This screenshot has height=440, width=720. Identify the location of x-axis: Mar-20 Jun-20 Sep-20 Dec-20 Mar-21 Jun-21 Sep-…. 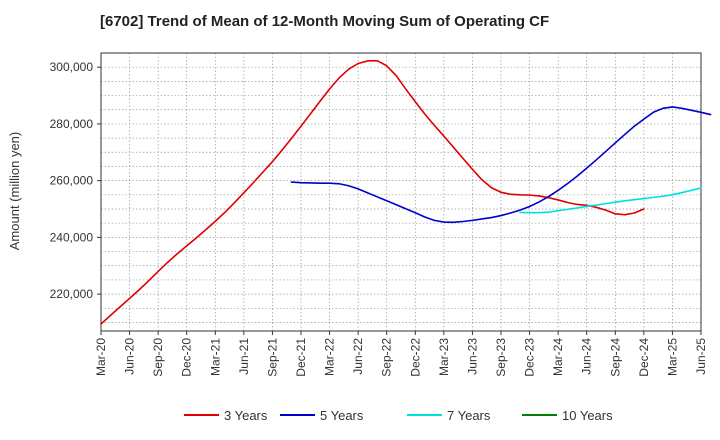
(401, 354).